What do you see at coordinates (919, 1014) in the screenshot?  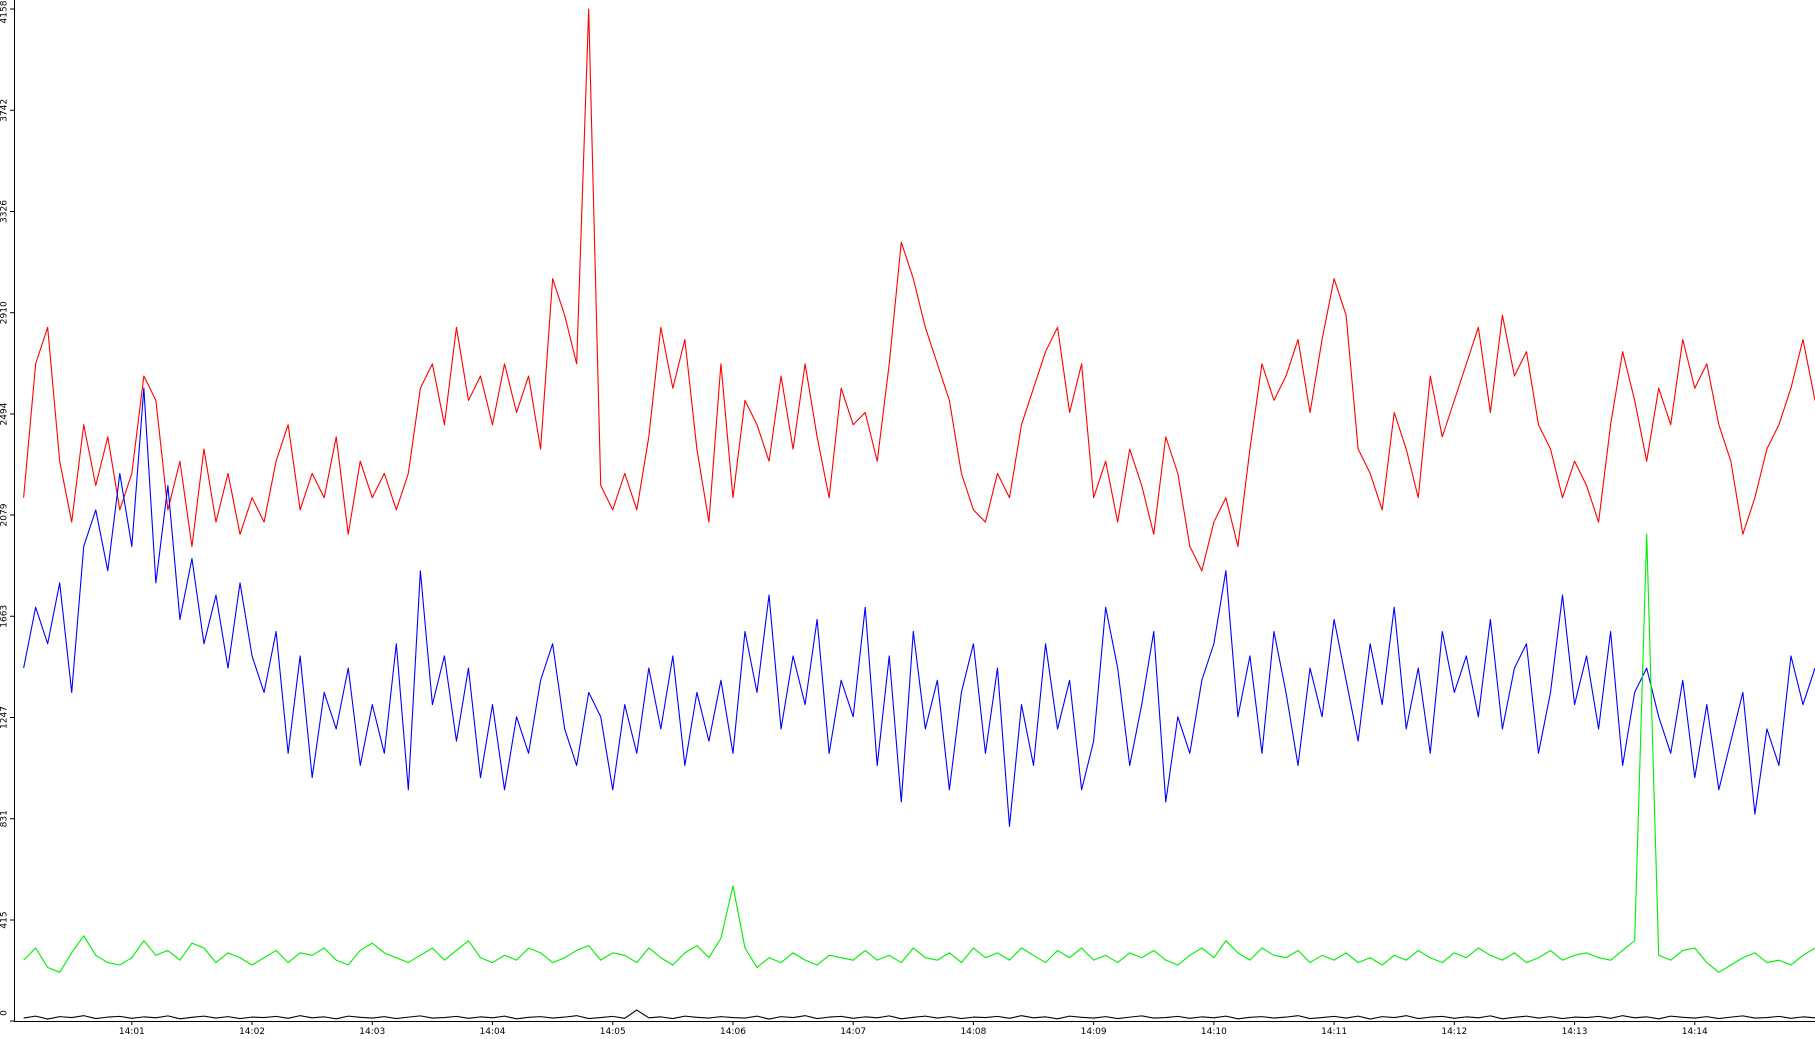 I see `line-series` at bounding box center [919, 1014].